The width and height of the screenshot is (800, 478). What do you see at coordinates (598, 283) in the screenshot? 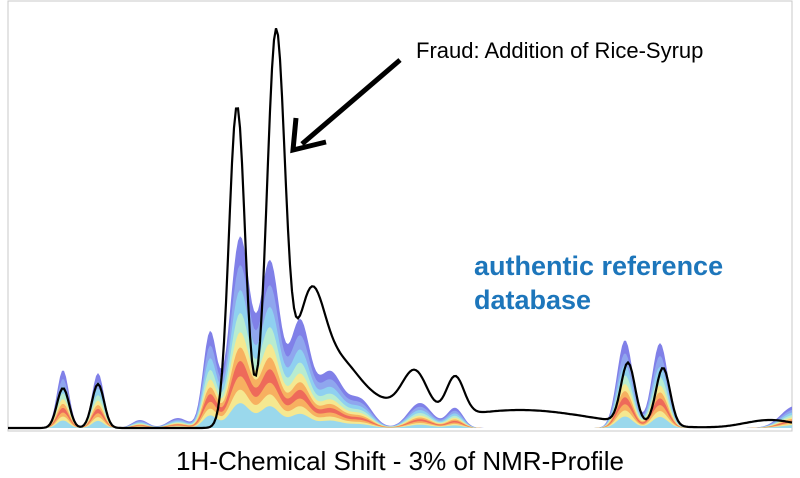
I see `reference-label: authentic reference database` at bounding box center [598, 283].